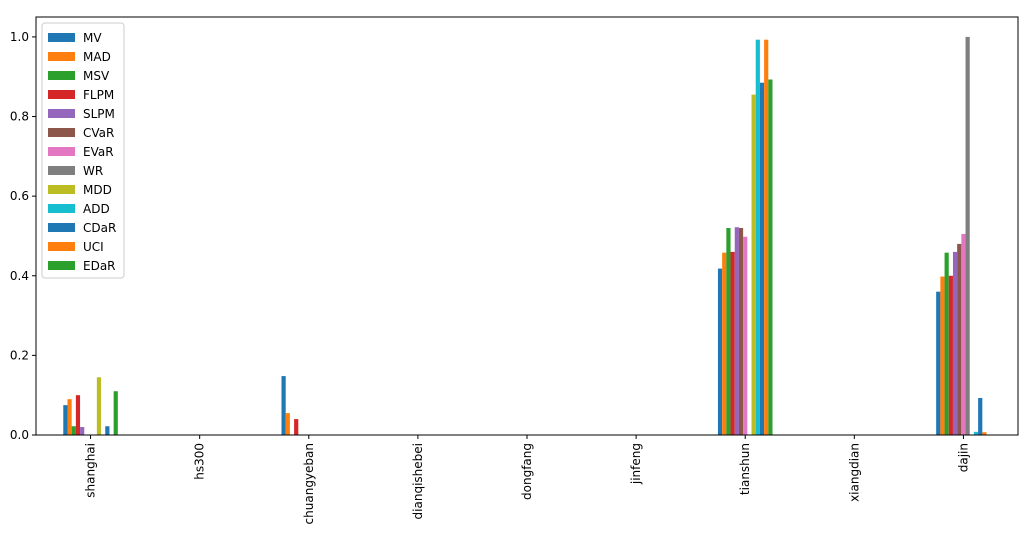 The image size is (1026, 536). Describe the element at coordinates (636, 464) in the screenshot. I see `x-tick-label: jinfeng` at that location.